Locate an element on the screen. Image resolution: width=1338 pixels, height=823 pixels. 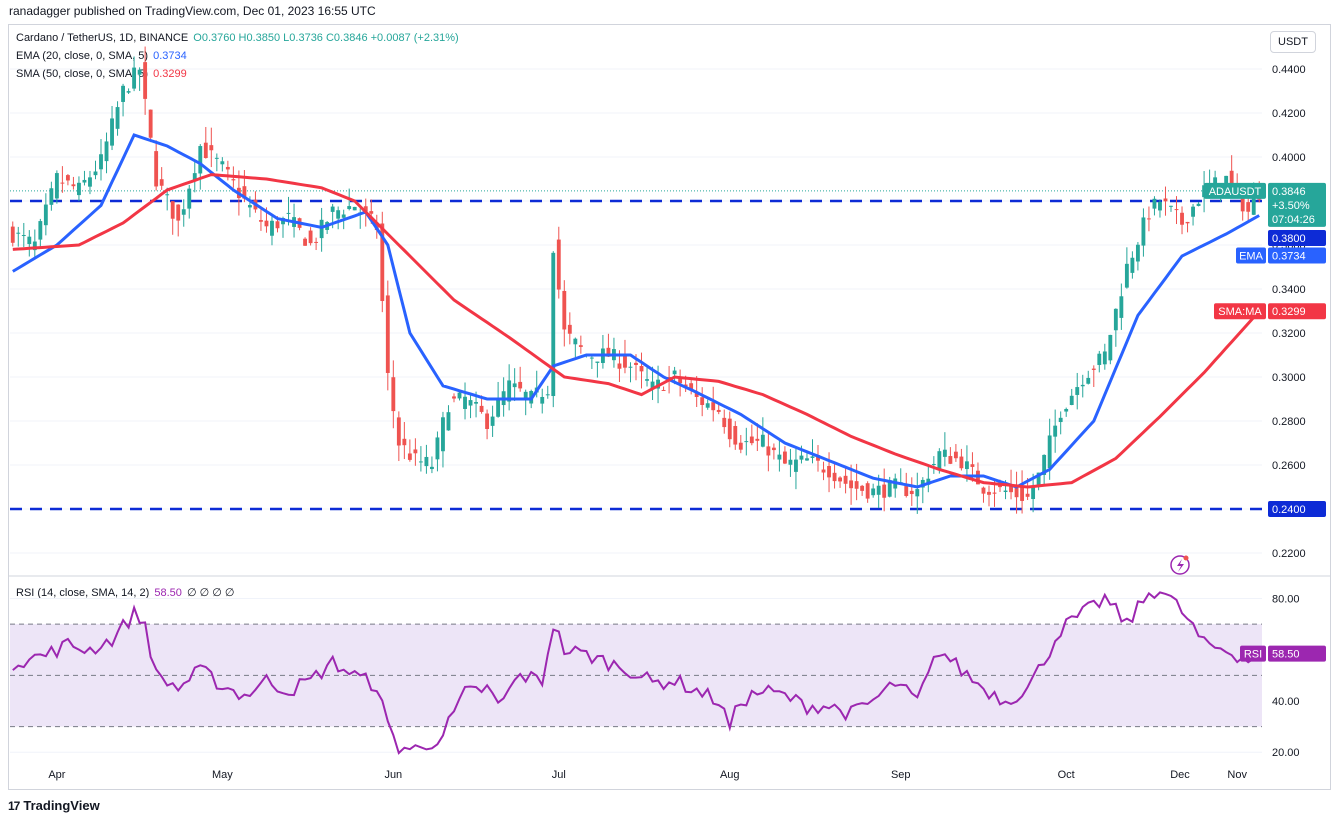
level-low-tag is located at coordinates (1297, 509).